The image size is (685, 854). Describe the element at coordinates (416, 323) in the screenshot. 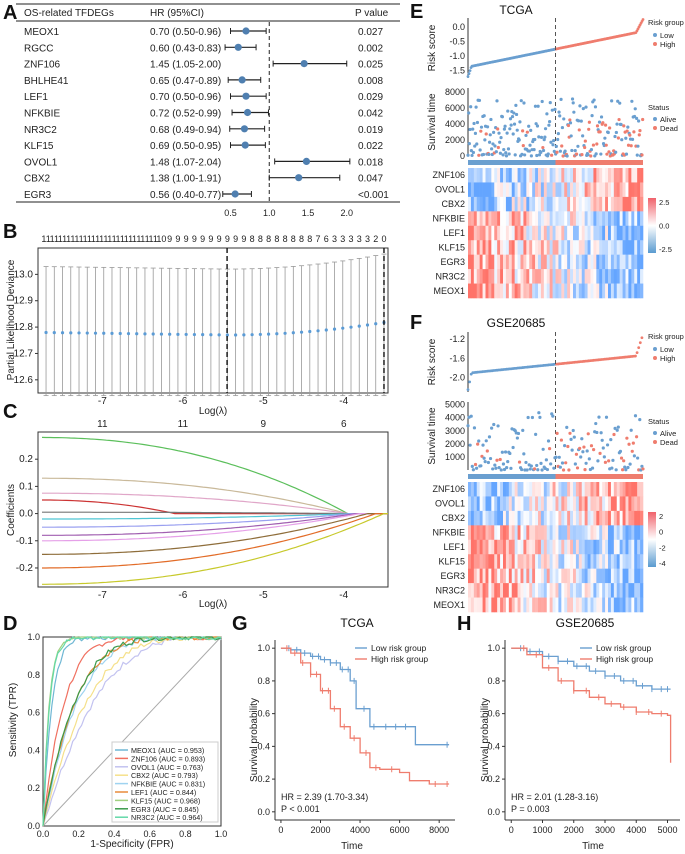

I see `panel-label-f: F` at that location.